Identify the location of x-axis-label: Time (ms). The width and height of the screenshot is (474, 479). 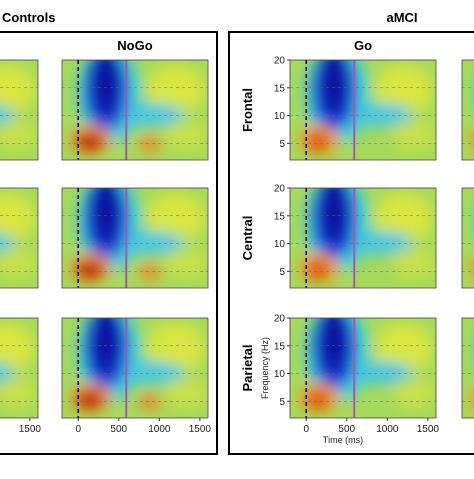
(343, 440).